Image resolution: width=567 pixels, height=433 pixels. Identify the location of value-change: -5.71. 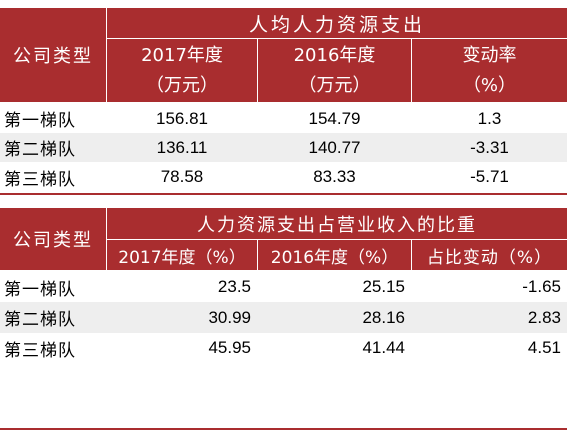
(489, 177).